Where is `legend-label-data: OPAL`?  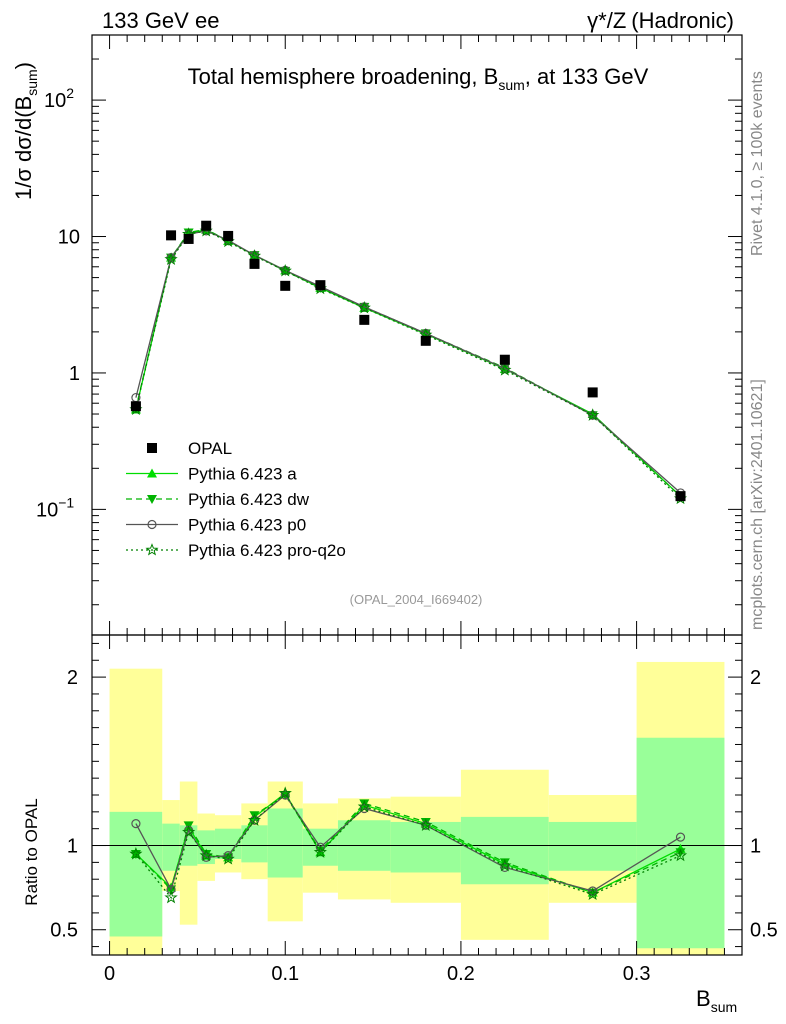
legend-label-data: OPAL is located at coordinates (210, 448).